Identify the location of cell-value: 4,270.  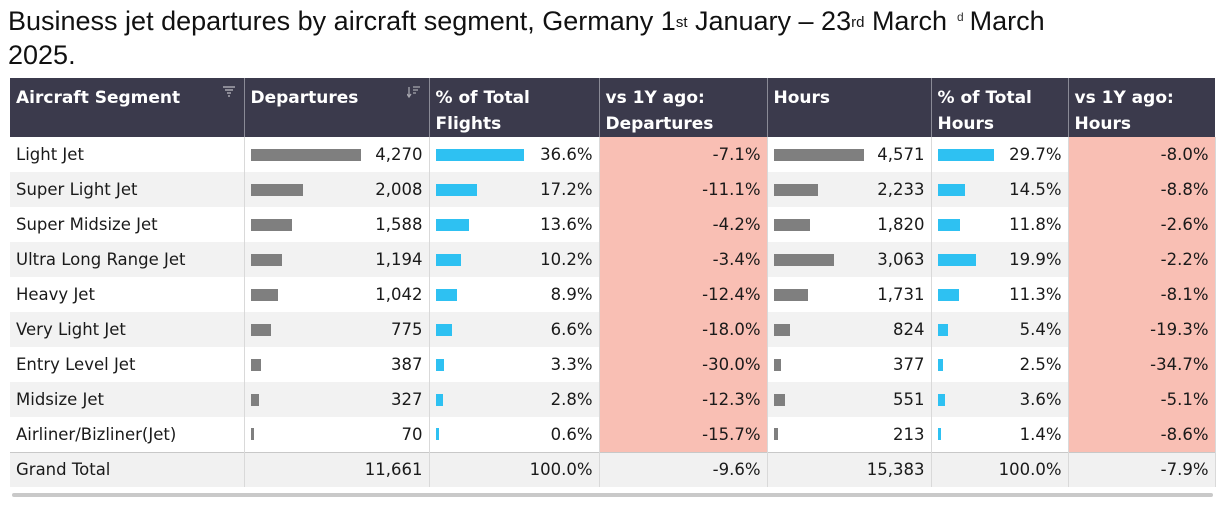
(399, 154).